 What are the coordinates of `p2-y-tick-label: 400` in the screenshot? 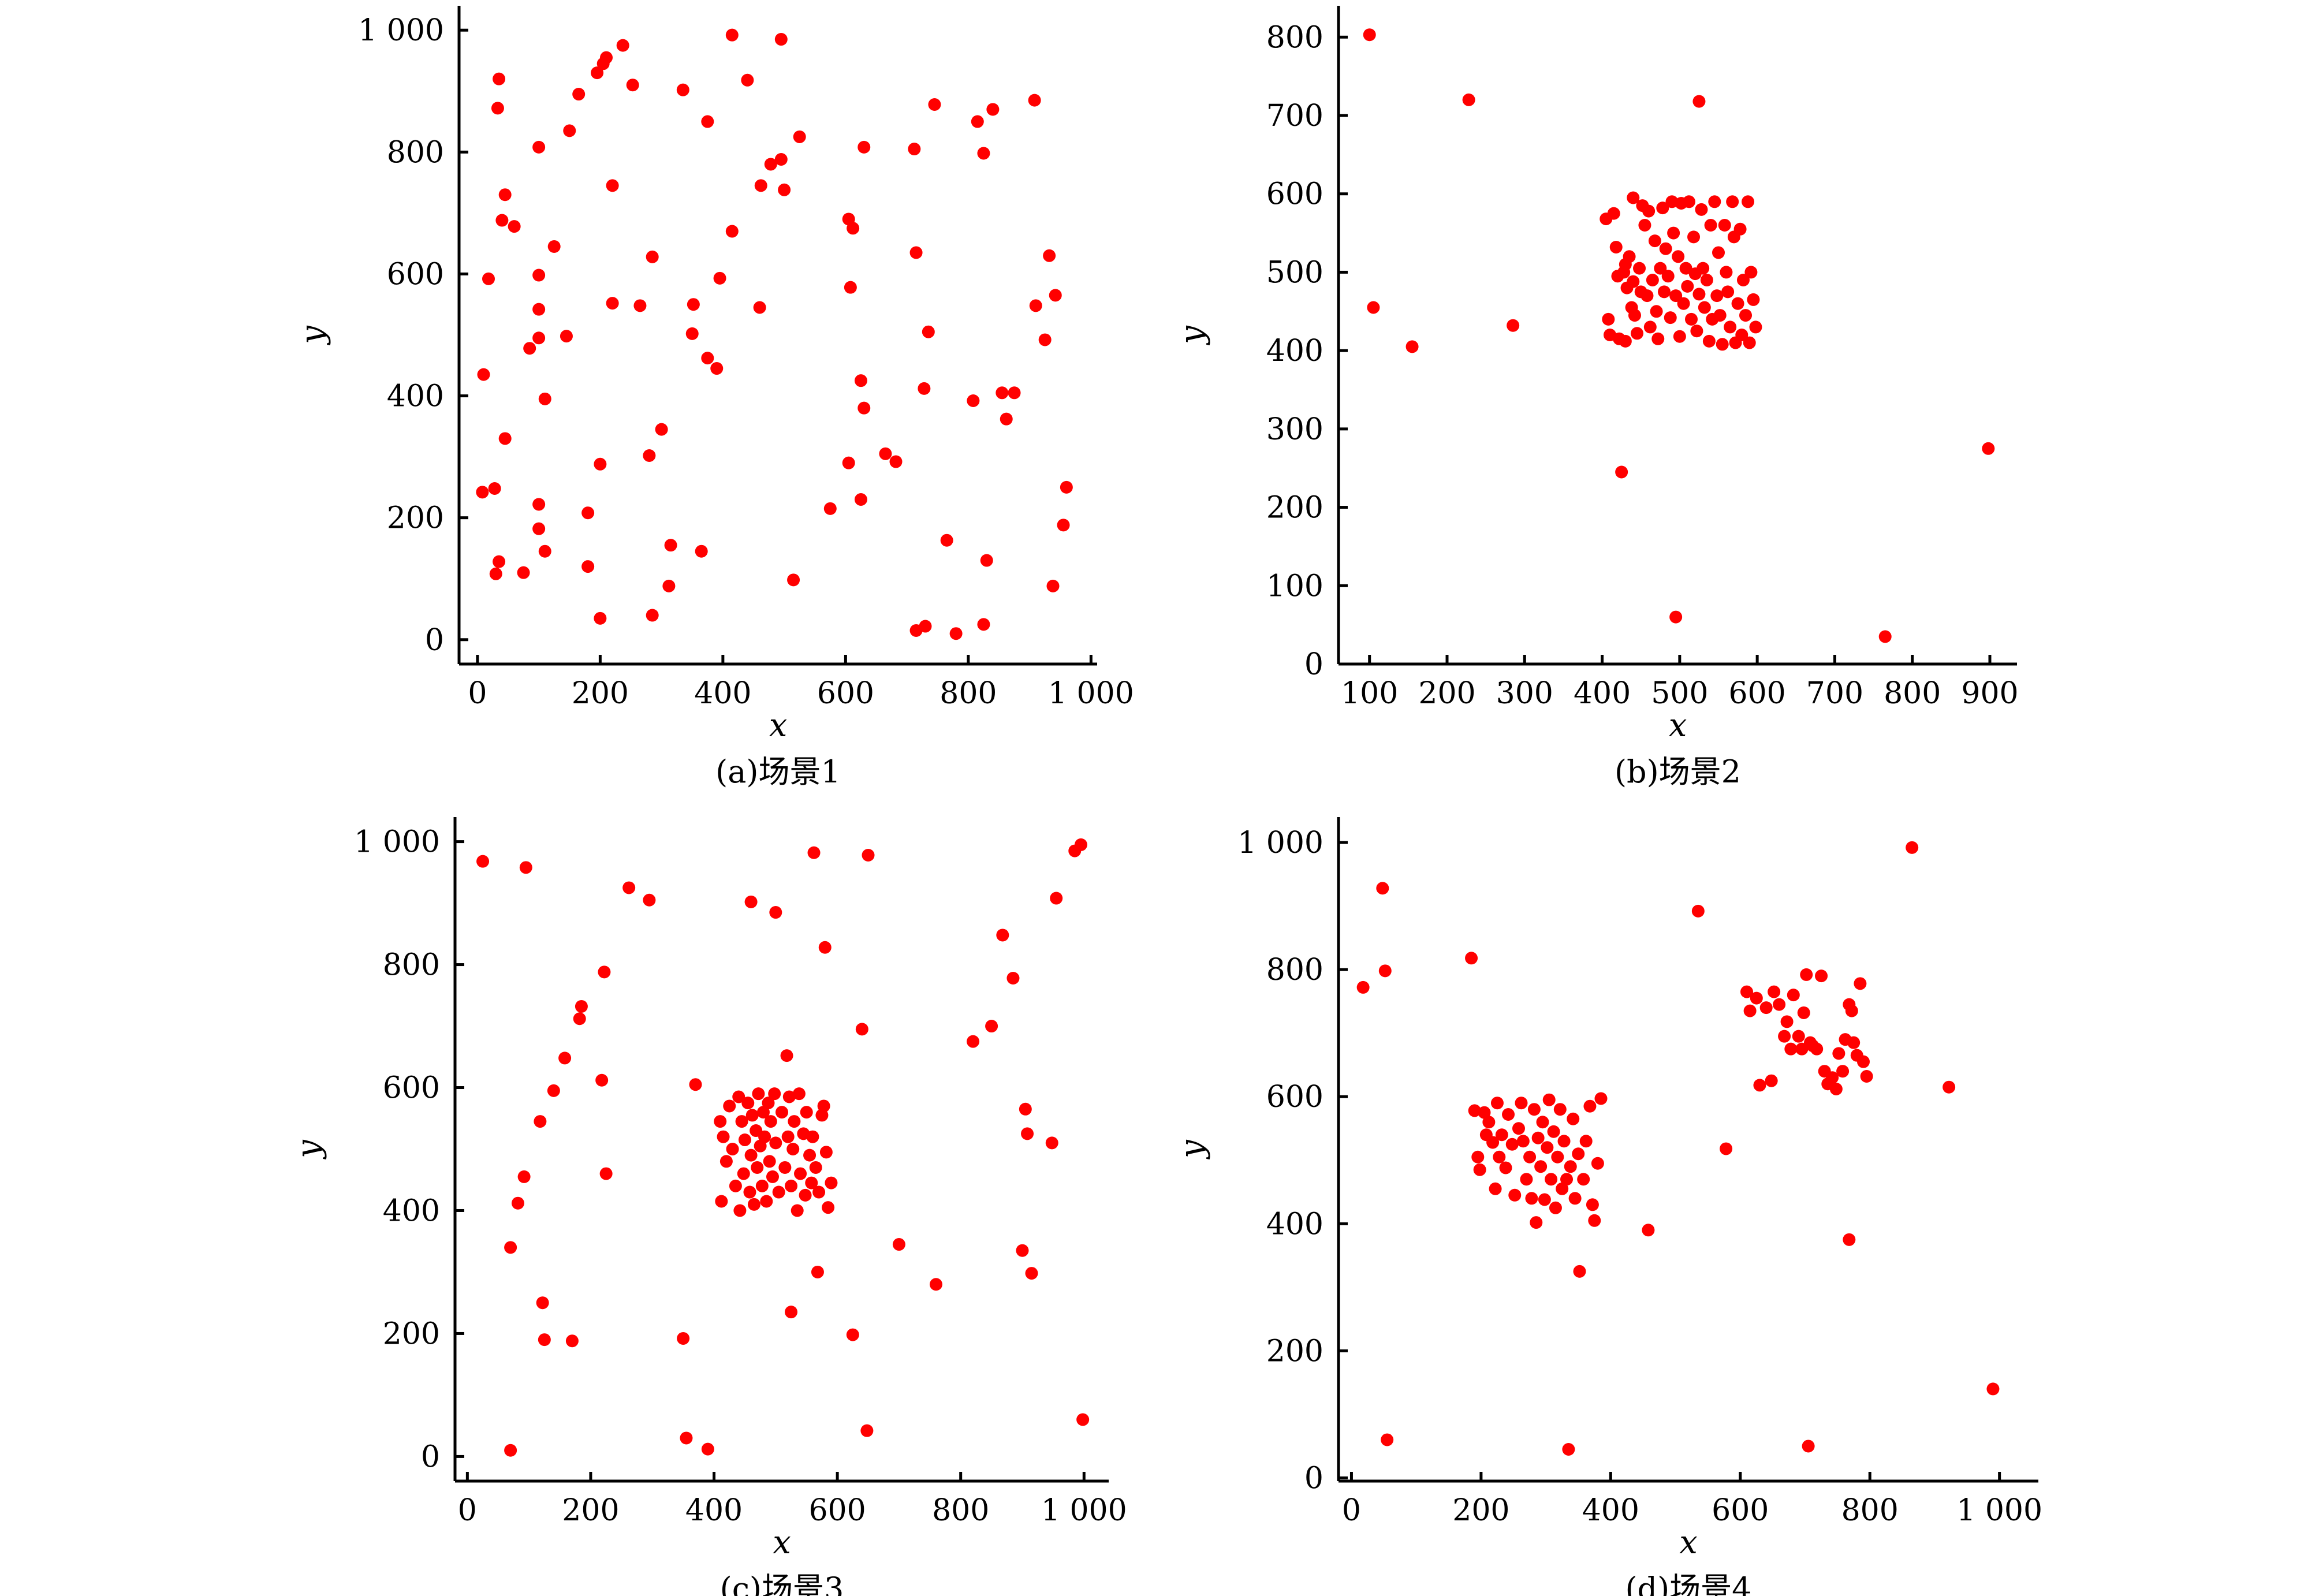 It's located at (411, 1211).